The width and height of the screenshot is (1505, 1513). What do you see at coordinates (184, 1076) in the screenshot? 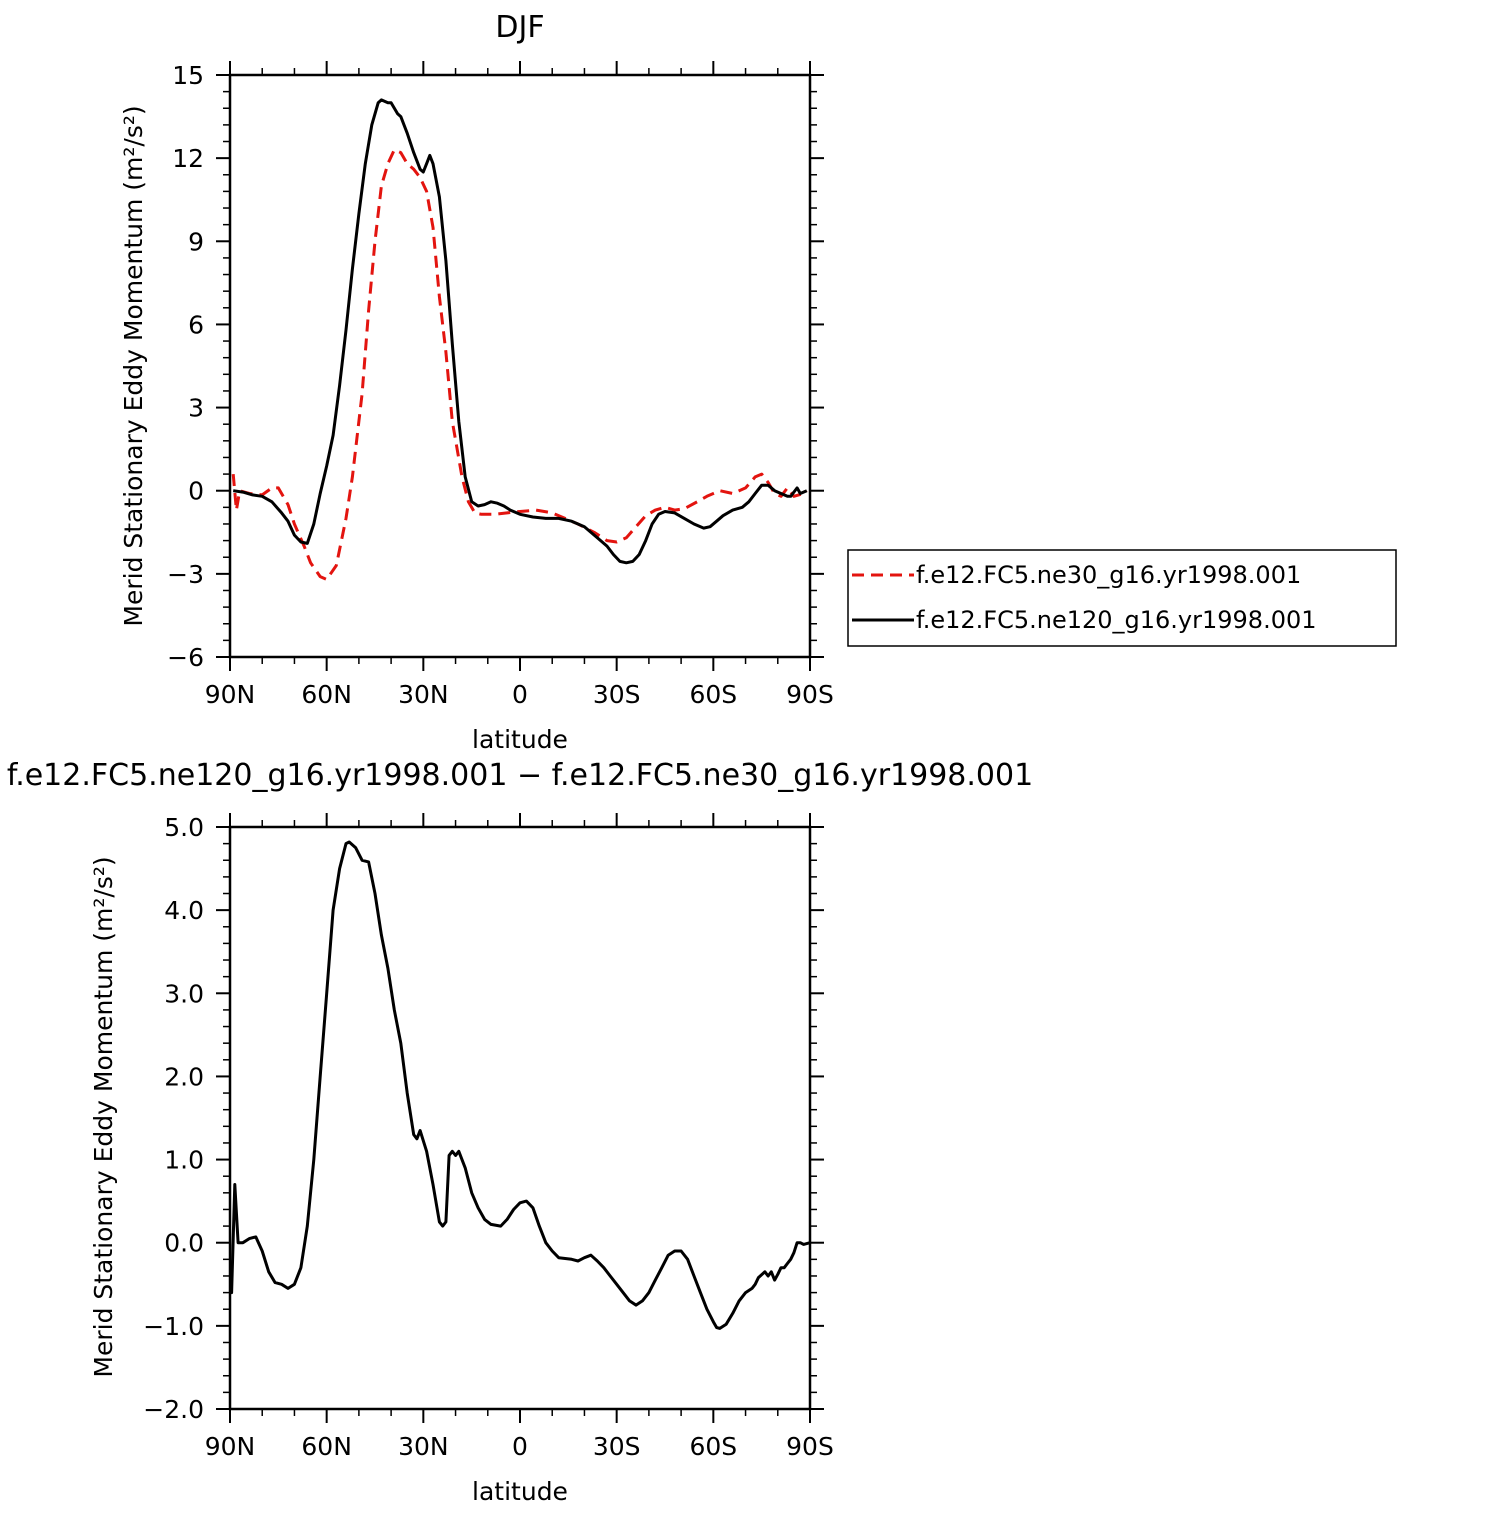
I see `y-tick-label: 2.0` at bounding box center [184, 1076].